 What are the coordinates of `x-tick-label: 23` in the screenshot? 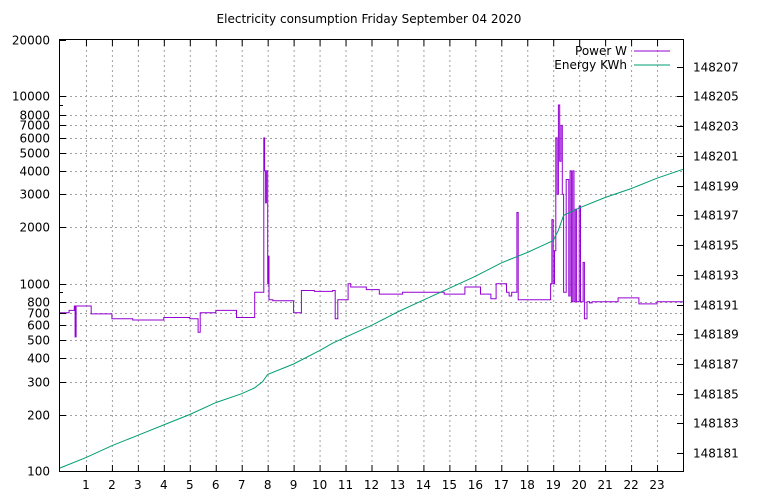 It's located at (656, 485).